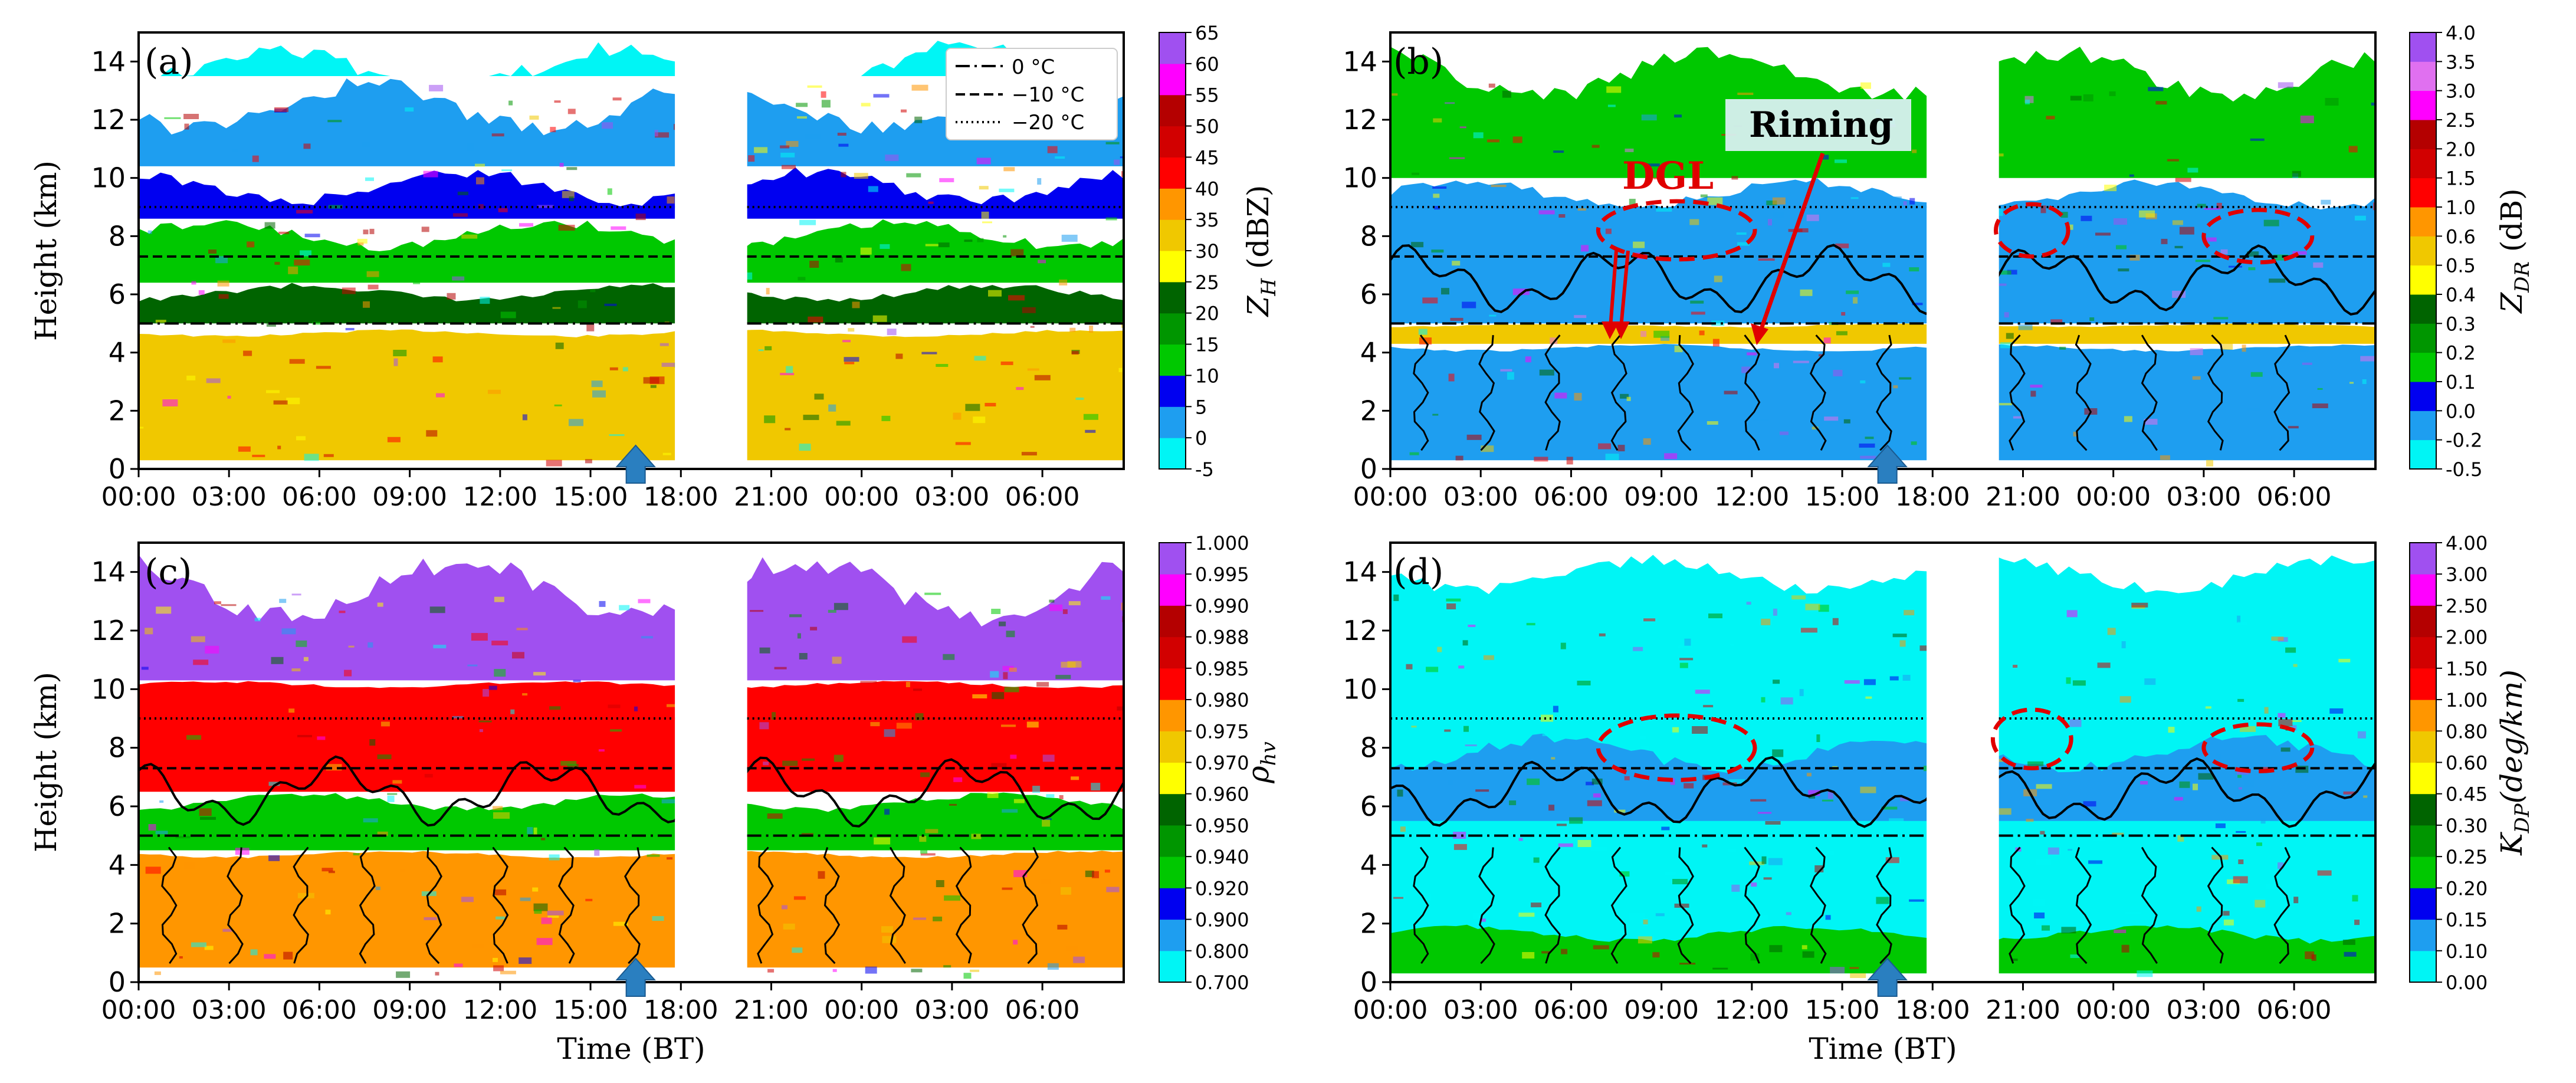 The image size is (2576, 1083). What do you see at coordinates (1360, 572) in the screenshot?
I see `y-tick-label: 14` at bounding box center [1360, 572].